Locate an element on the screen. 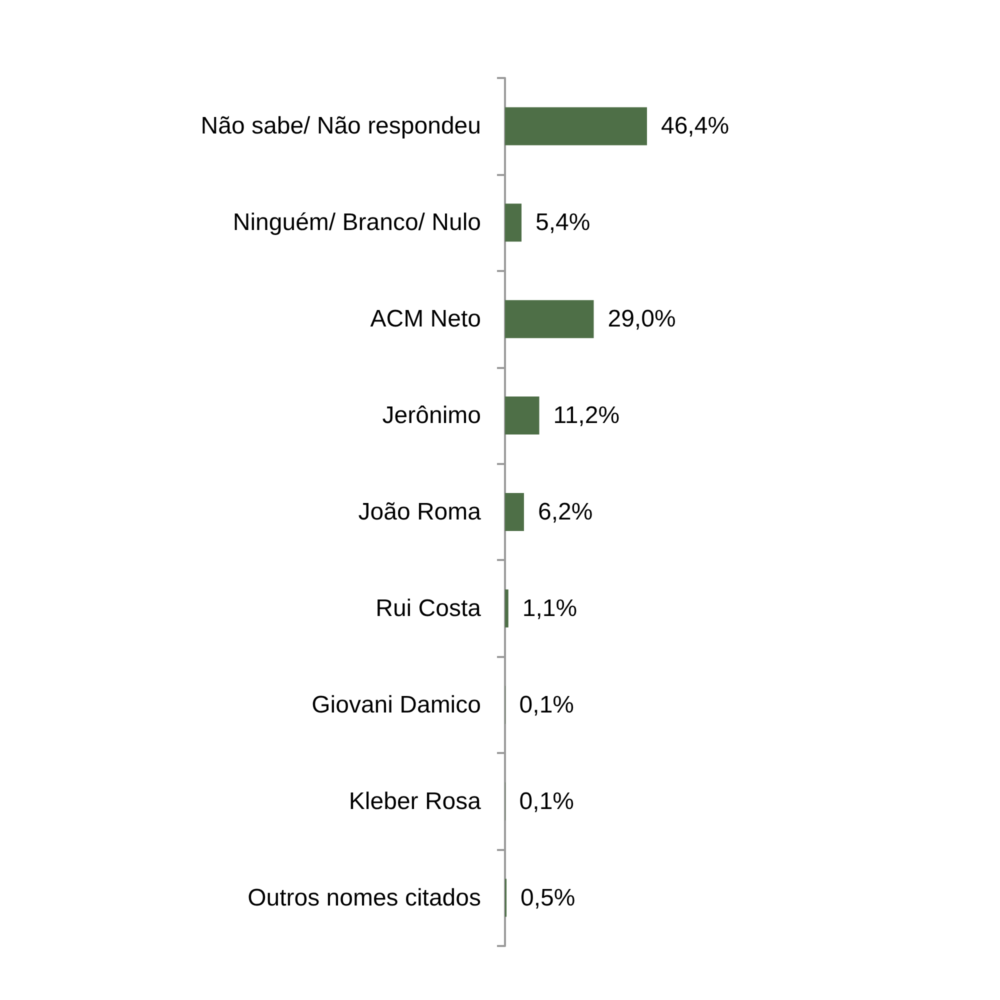 The width and height of the screenshot is (1000, 1000). data-label: 1,1% is located at coordinates (550, 608).